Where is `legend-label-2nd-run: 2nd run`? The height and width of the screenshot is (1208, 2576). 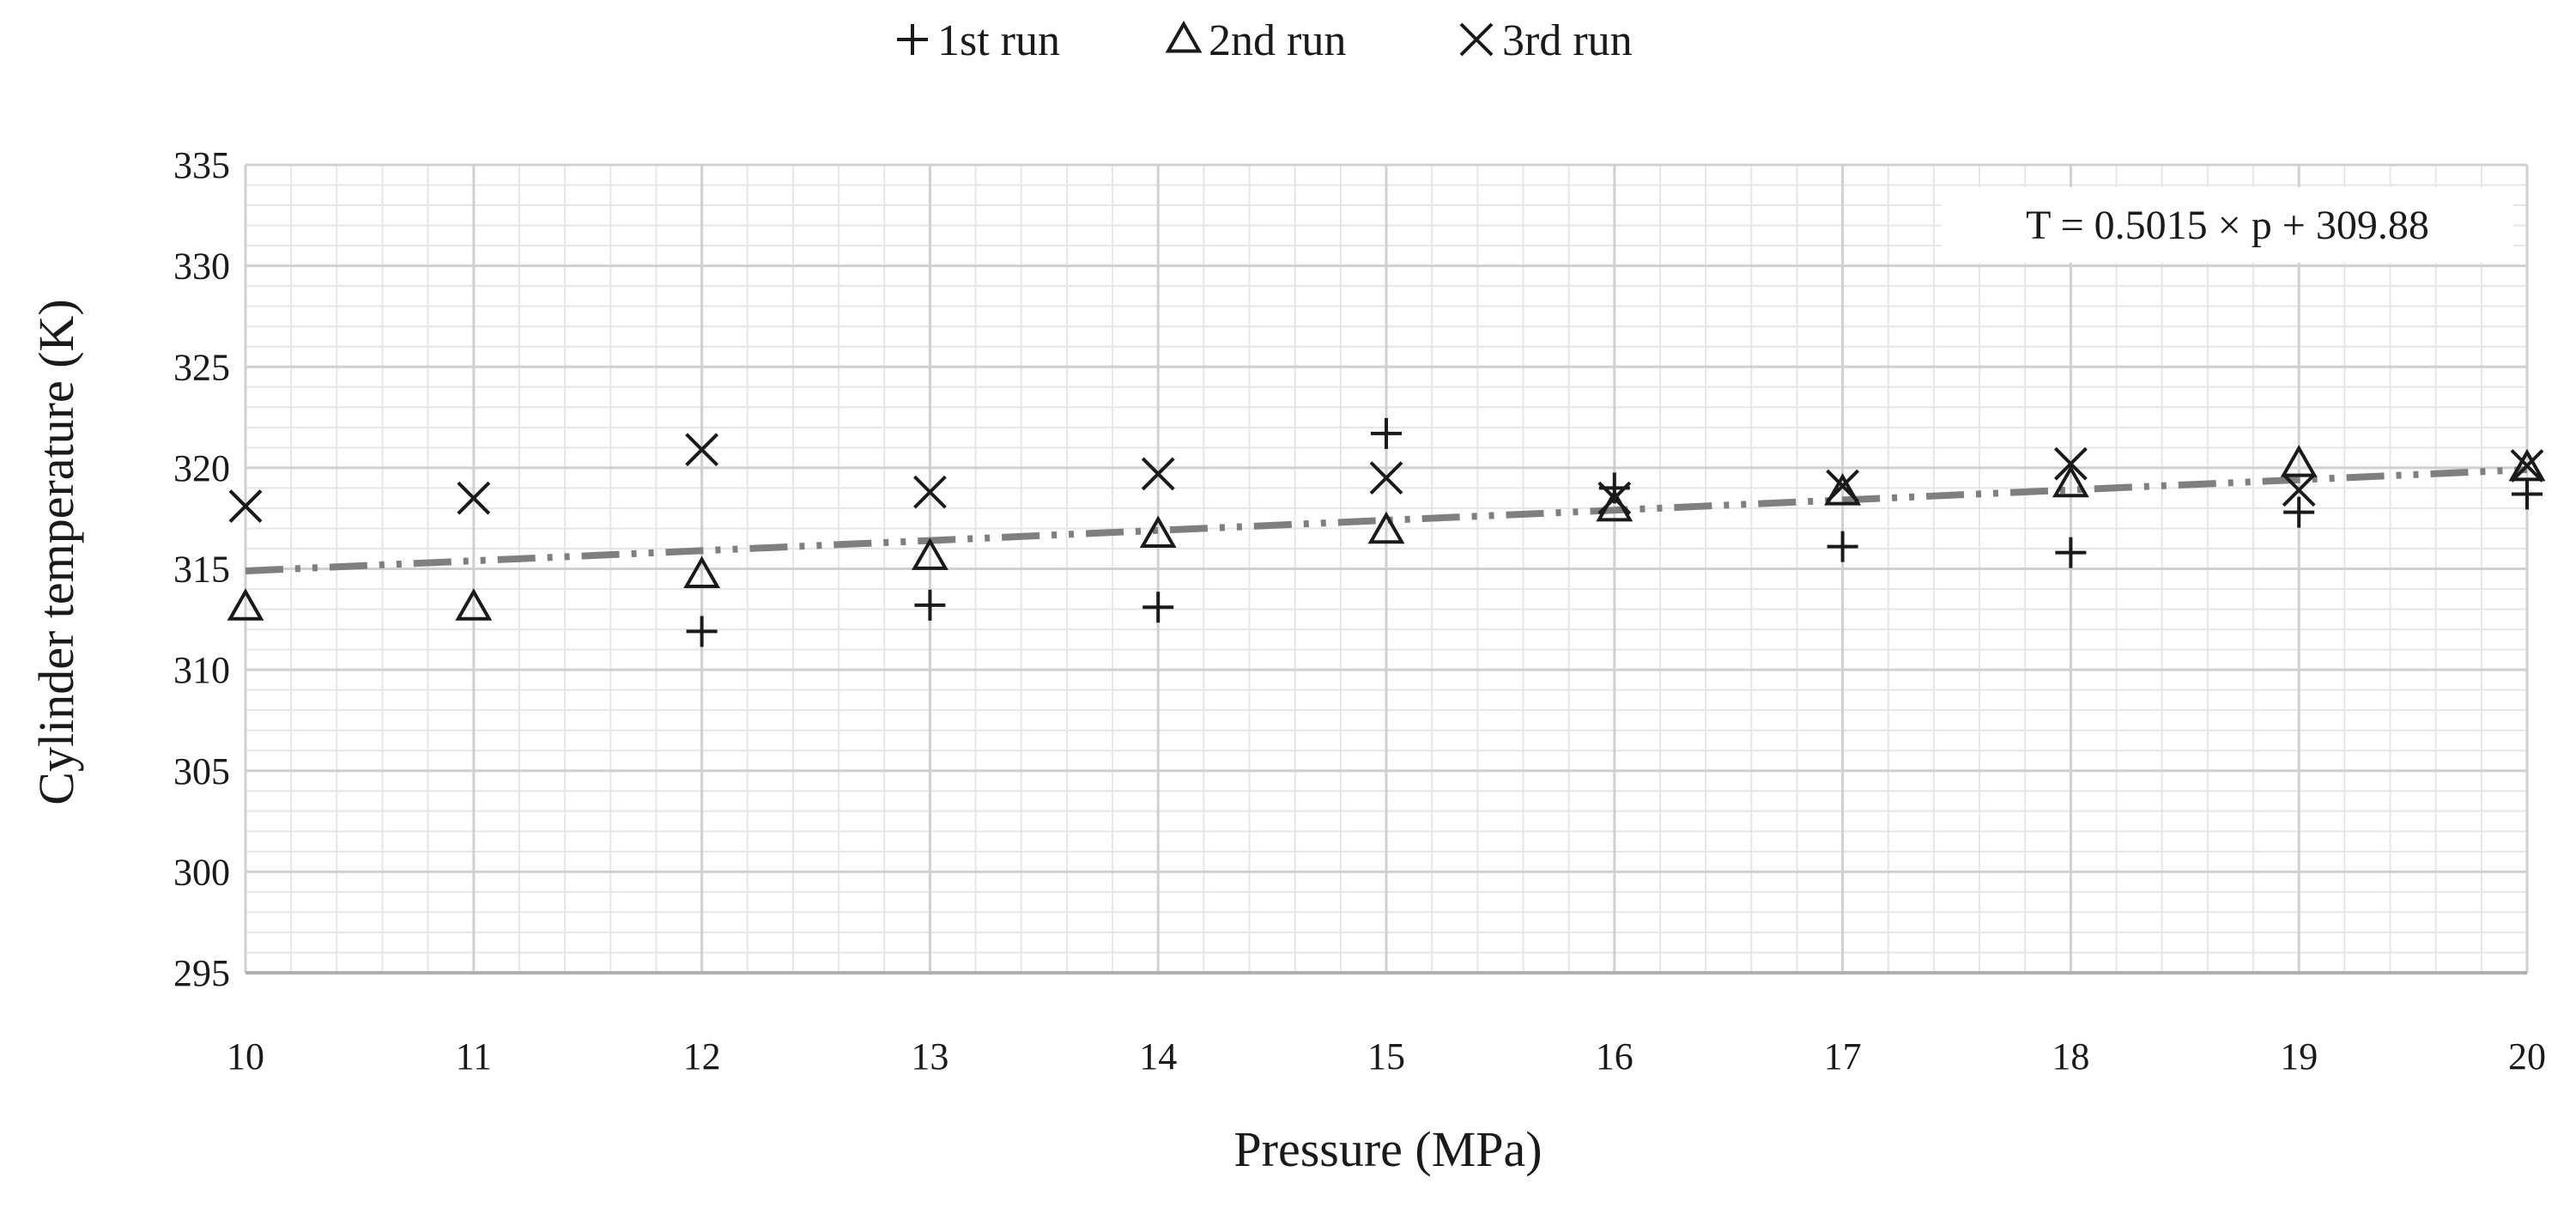 legend-label-2nd-run: 2nd run is located at coordinates (1277, 40).